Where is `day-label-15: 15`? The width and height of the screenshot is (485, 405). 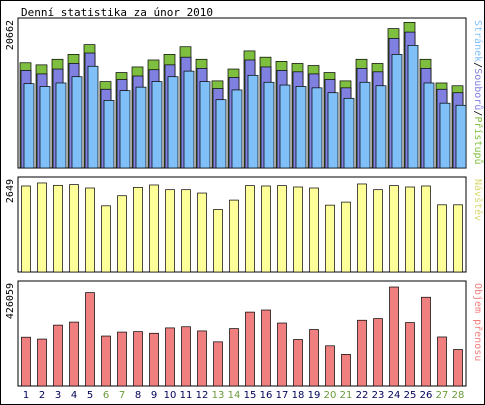
day-label-15: 15 is located at coordinates (250, 395).